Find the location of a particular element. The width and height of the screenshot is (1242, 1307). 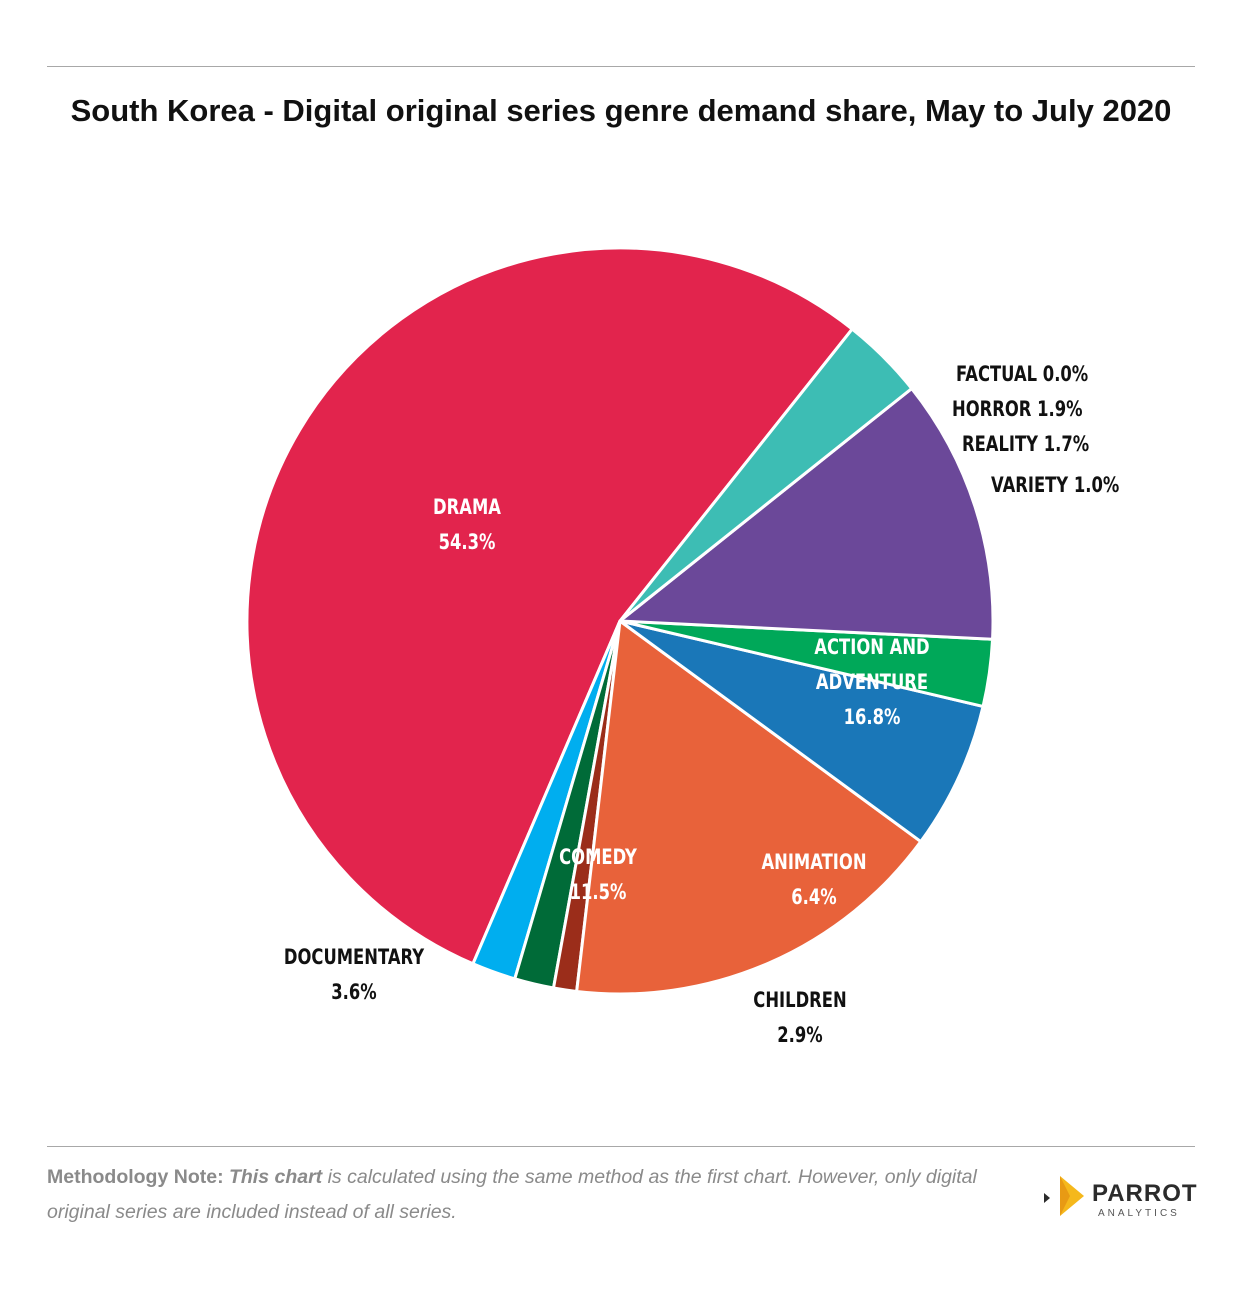

slice-label-name: CHILDREN is located at coordinates (800, 1000).